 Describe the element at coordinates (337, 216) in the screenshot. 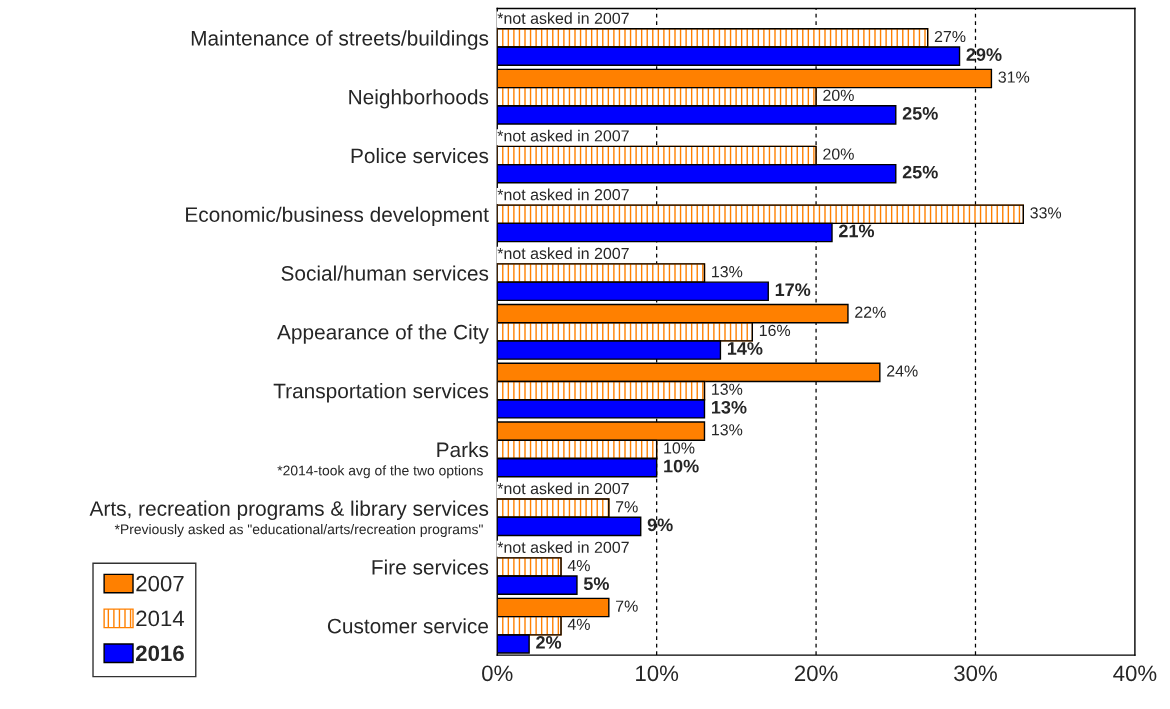

I see `y-tick-label: Economic/business development` at that location.